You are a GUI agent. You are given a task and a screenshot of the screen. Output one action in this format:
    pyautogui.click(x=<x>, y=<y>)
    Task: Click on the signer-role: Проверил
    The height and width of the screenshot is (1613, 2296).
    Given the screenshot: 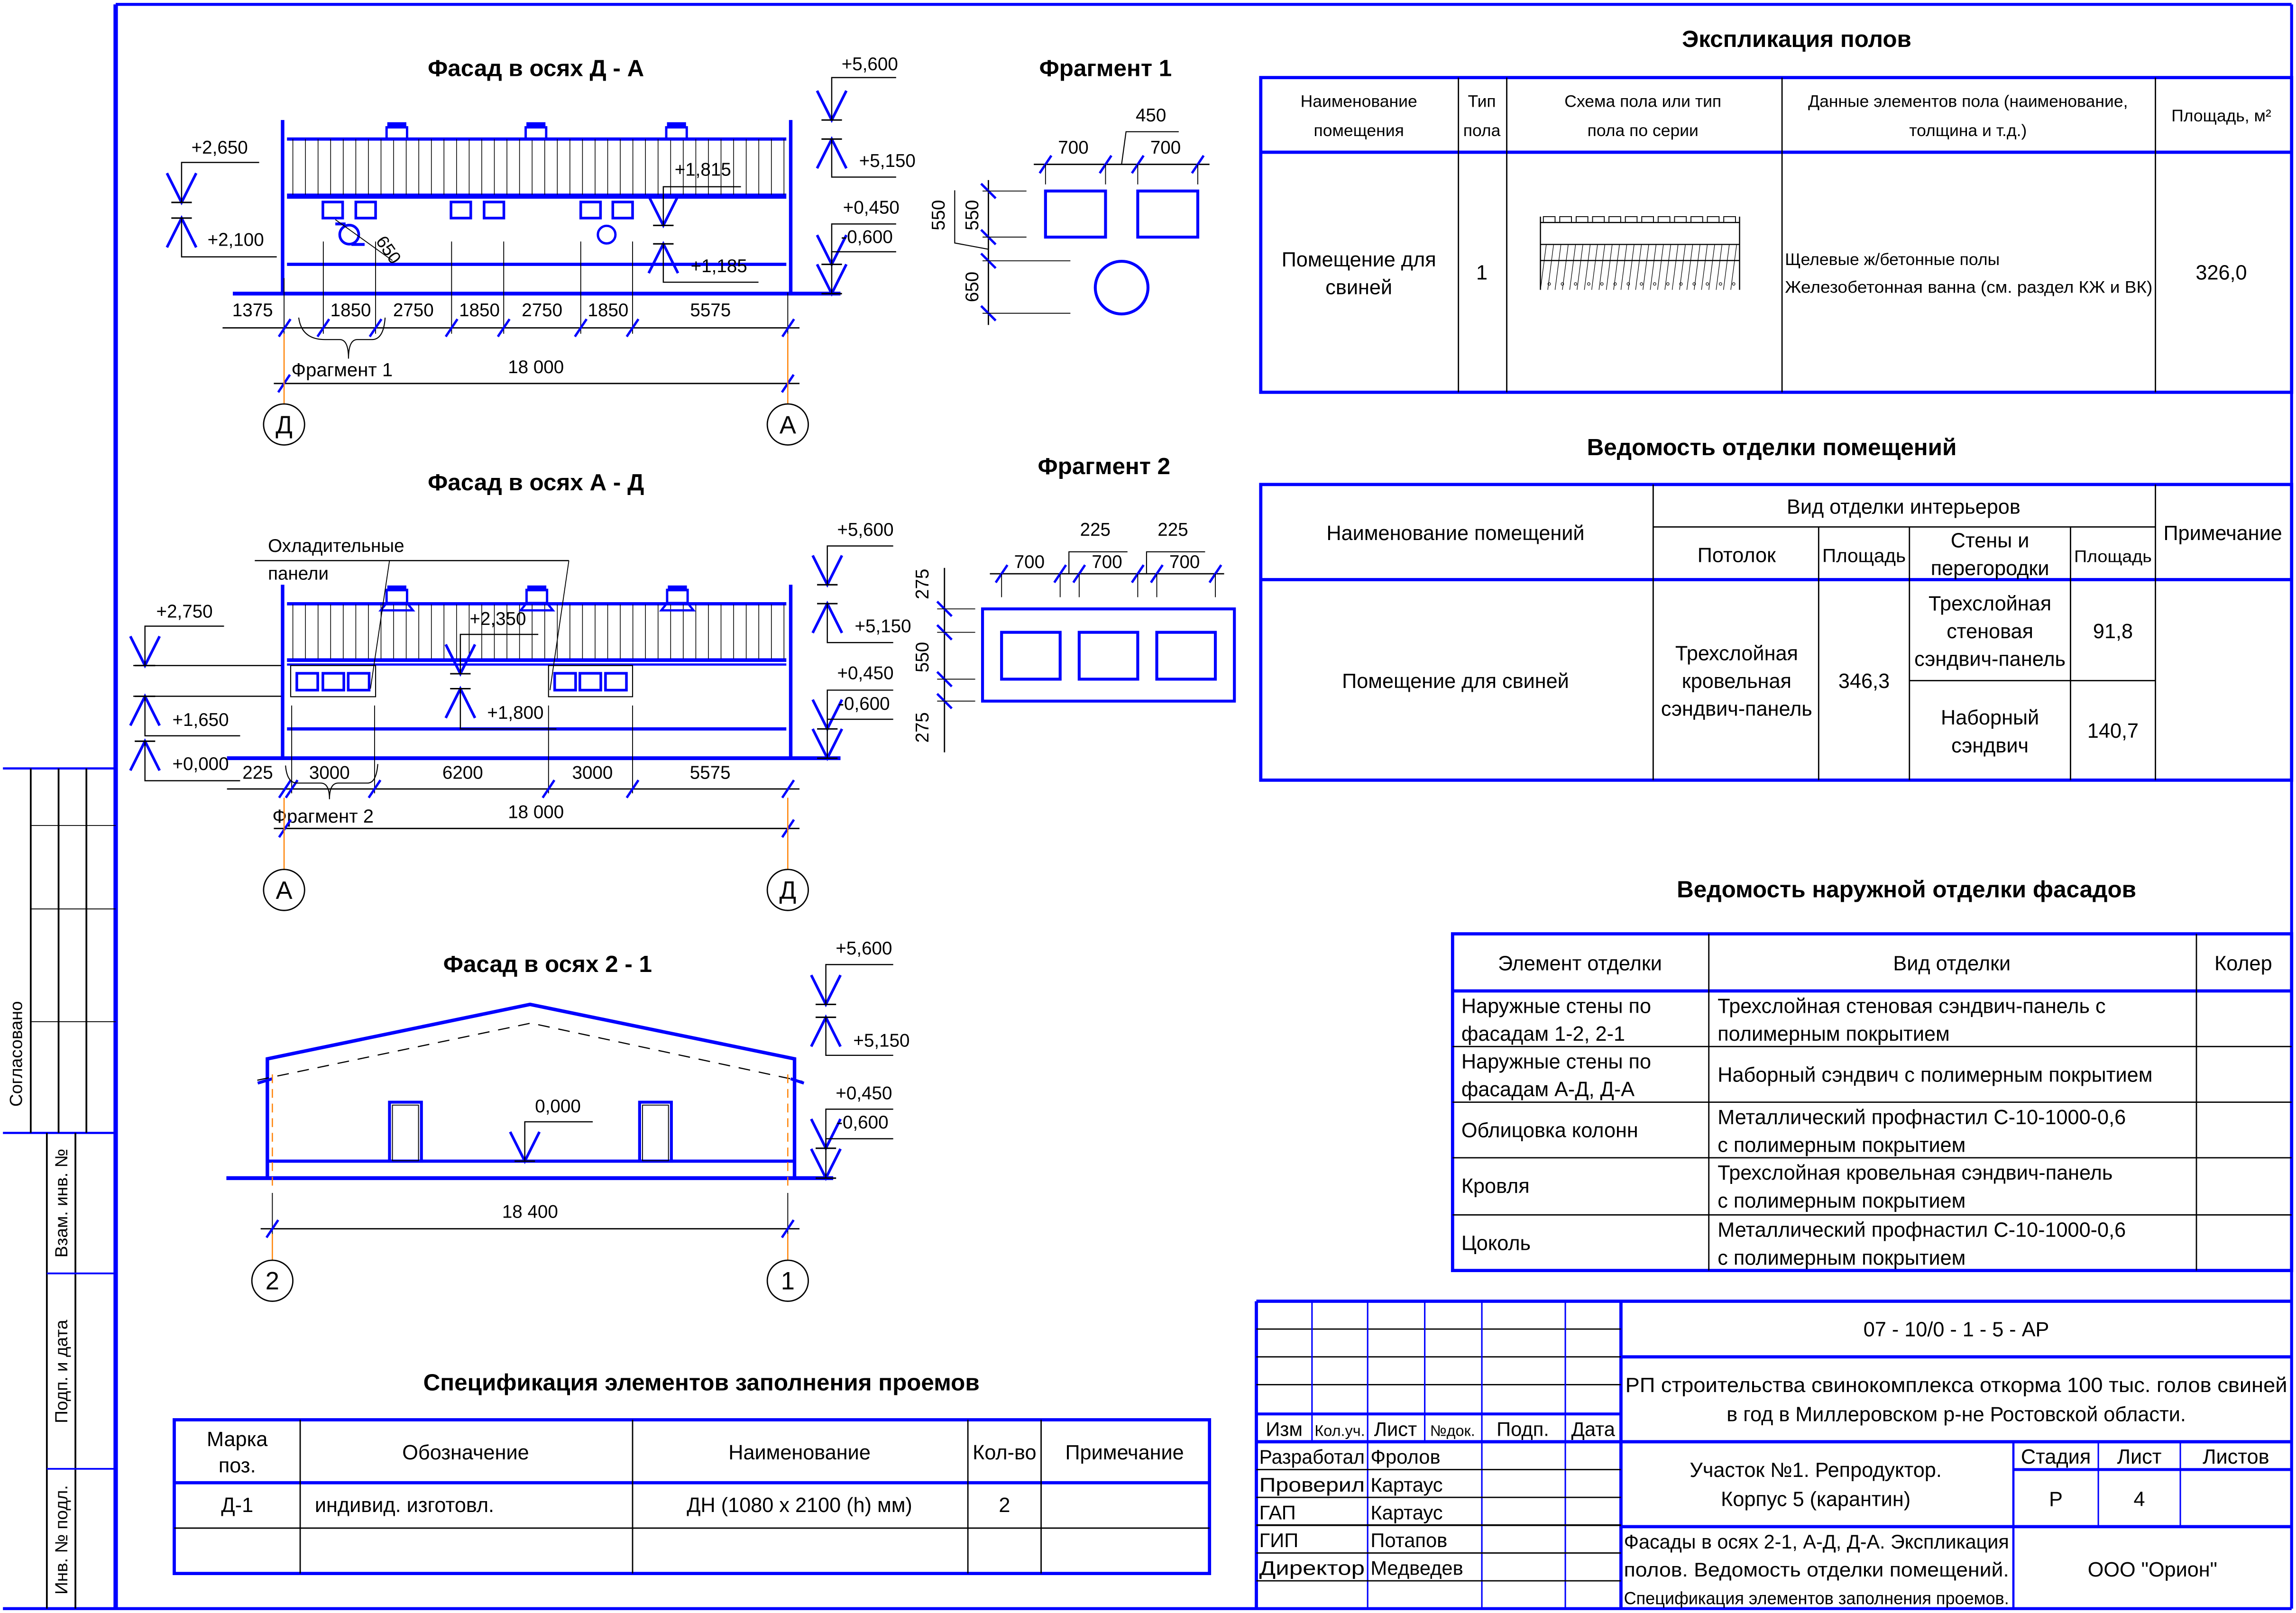 What is the action you would take?
    pyautogui.click(x=1312, y=1485)
    